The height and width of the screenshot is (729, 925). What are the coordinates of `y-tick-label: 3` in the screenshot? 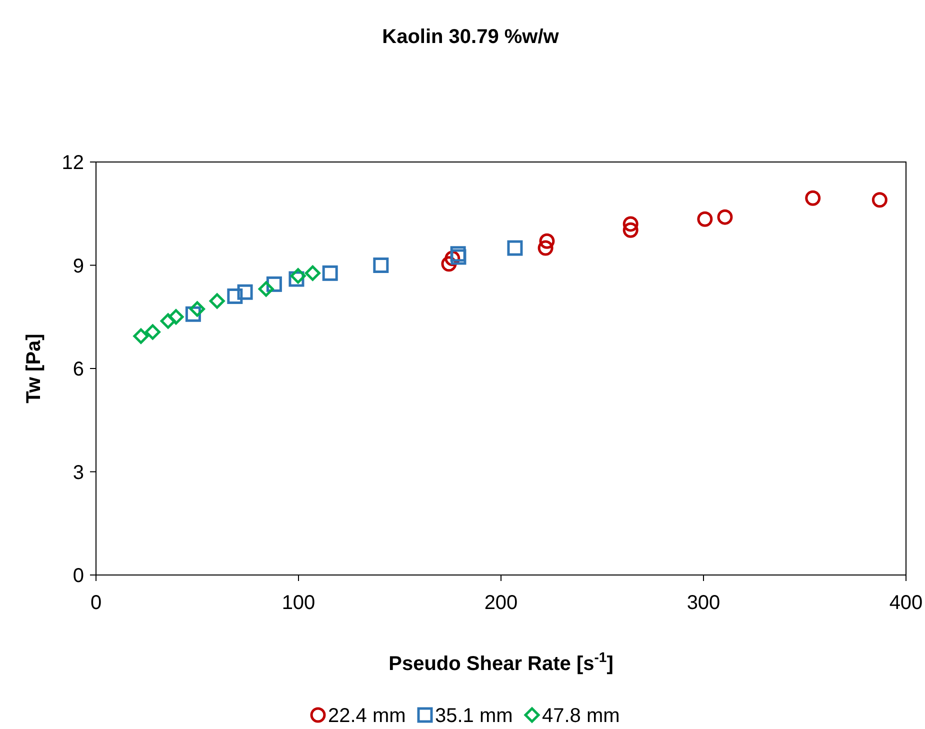 It's located at (78, 473).